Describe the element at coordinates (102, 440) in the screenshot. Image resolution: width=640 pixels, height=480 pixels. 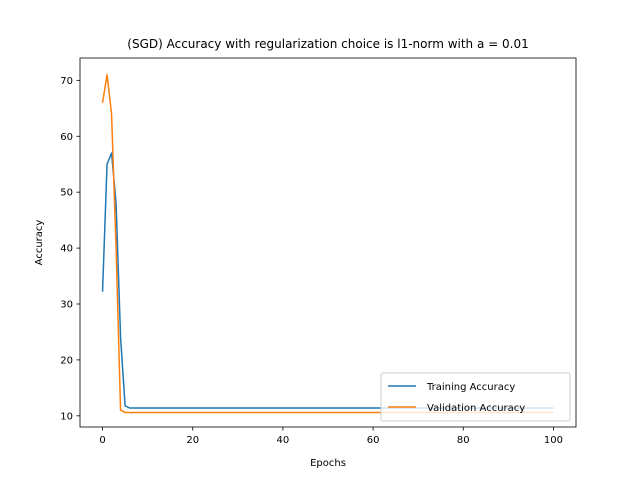
I see `x-tick-label: 0` at that location.